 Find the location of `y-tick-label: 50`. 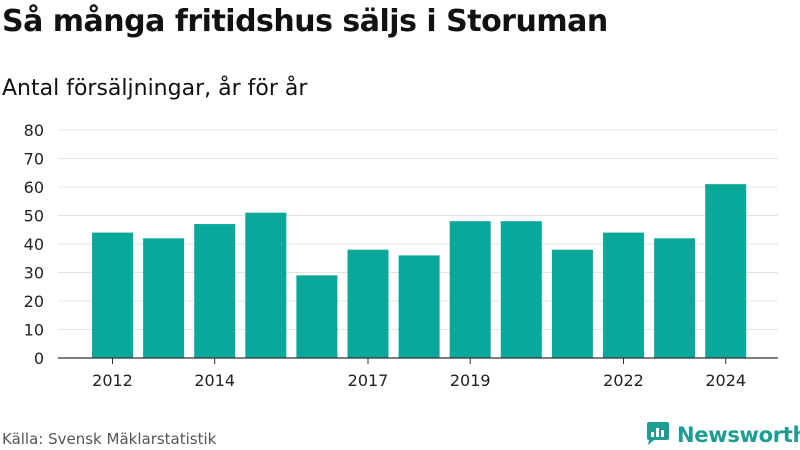

y-tick-label: 50 is located at coordinates (34, 216).